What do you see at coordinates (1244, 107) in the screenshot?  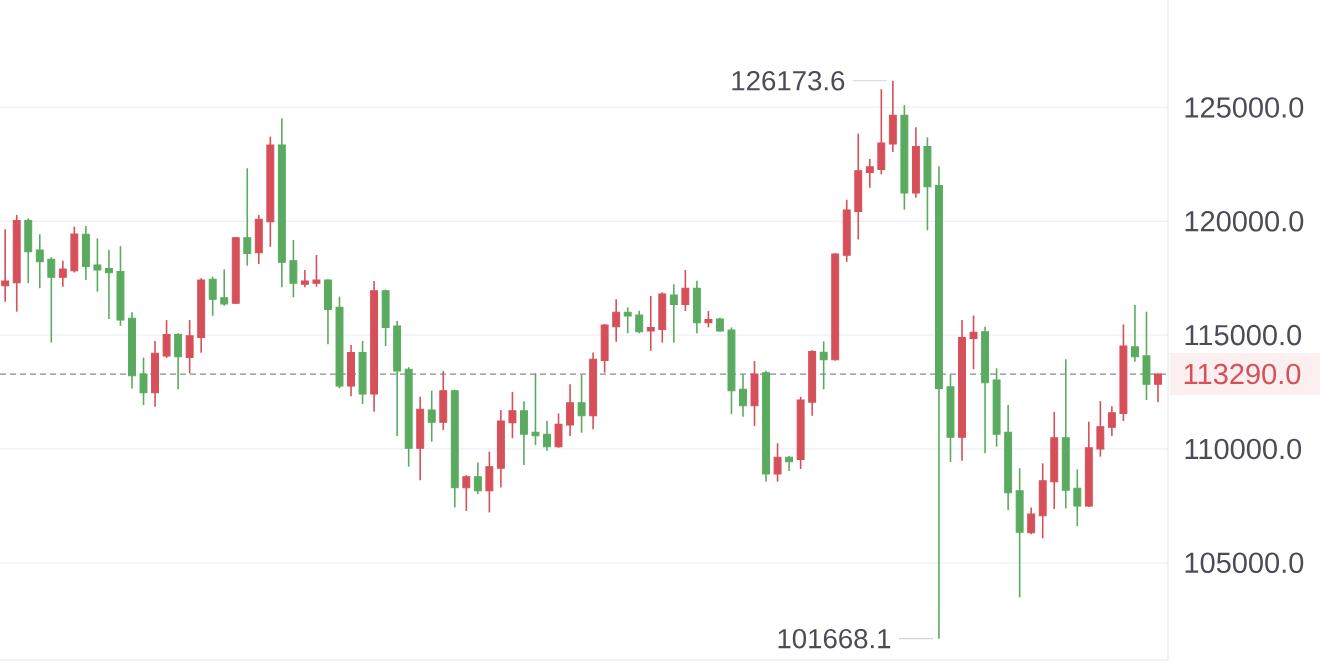 I see `y-tick-label: 125000.0` at bounding box center [1244, 107].